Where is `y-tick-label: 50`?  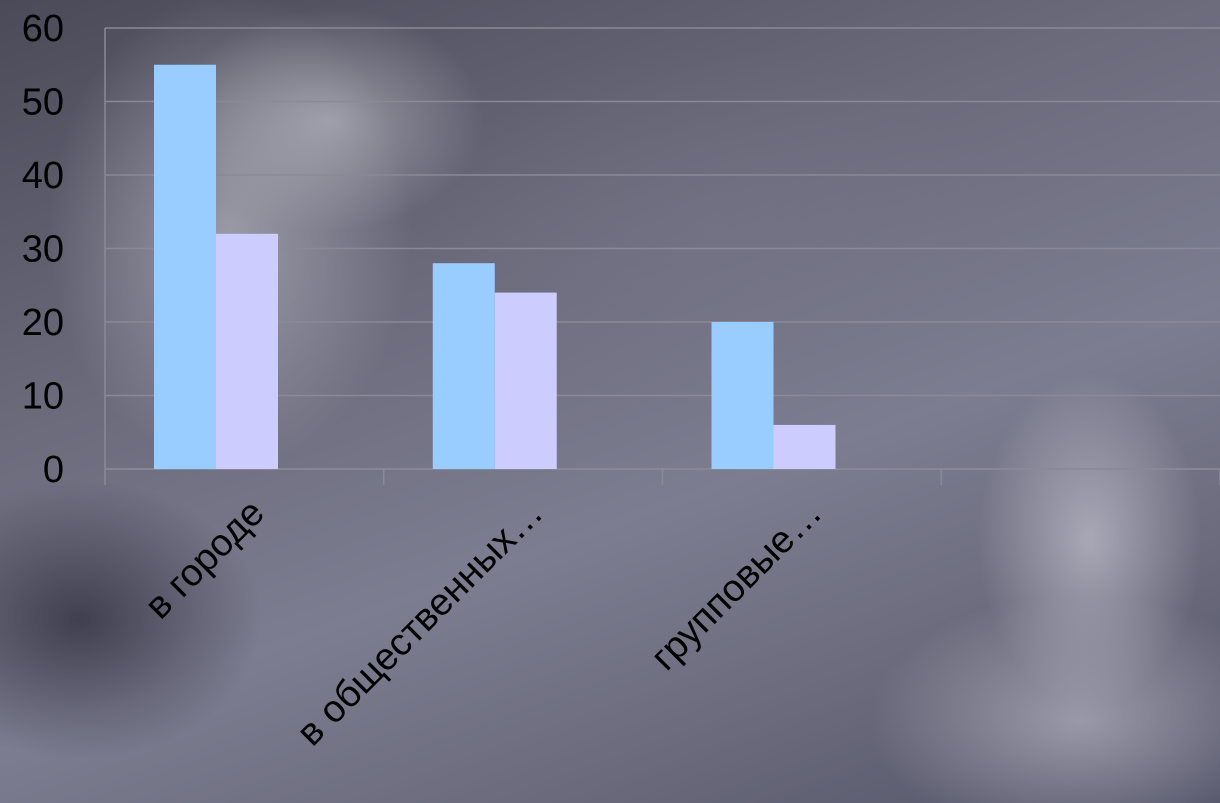 y-tick-label: 50 is located at coordinates (43, 103).